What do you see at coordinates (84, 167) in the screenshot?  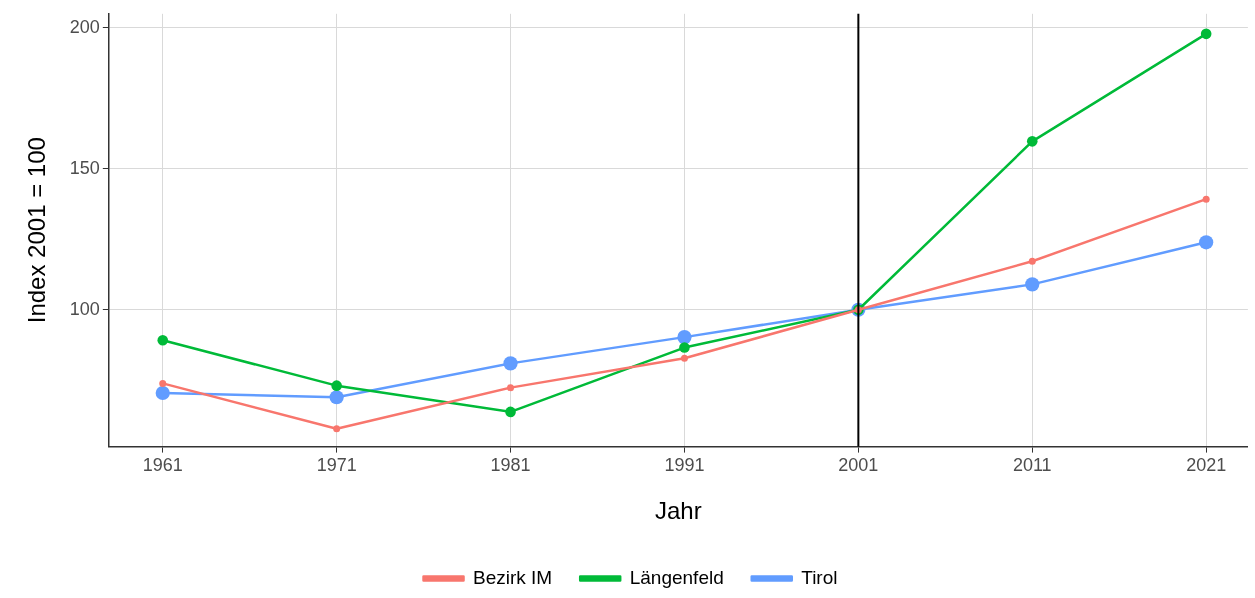 I see `y-tick-label: 150` at bounding box center [84, 167].